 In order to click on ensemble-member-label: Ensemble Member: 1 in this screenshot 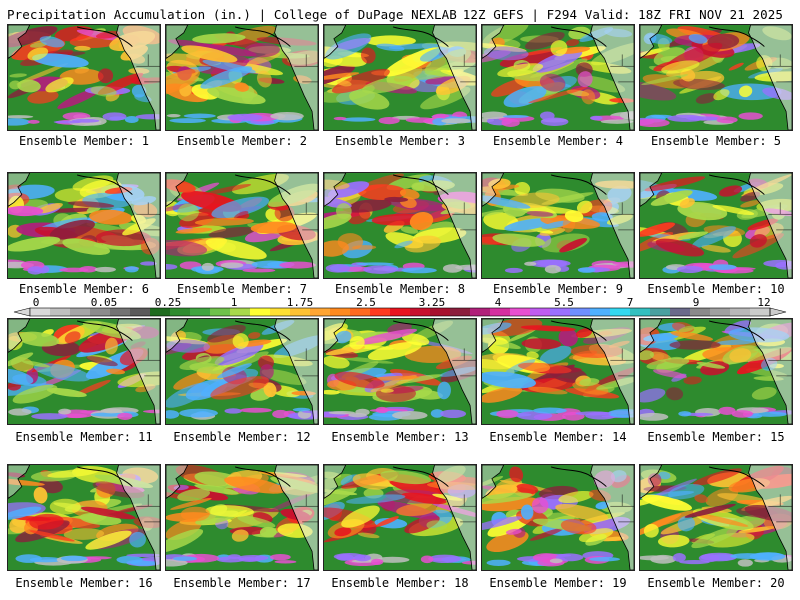, I will do `click(84, 141)`.